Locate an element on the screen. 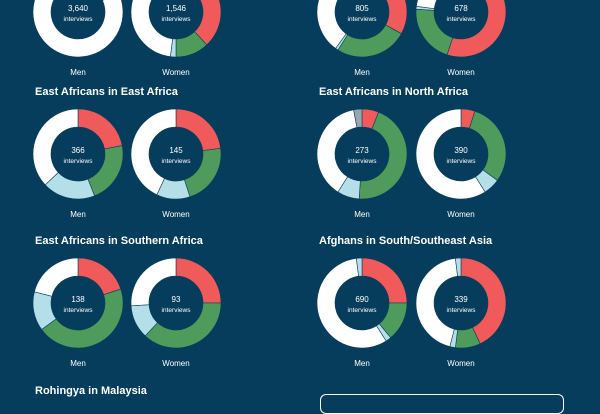 The width and height of the screenshot is (600, 414). donut-center-value: 805 is located at coordinates (362, 8).